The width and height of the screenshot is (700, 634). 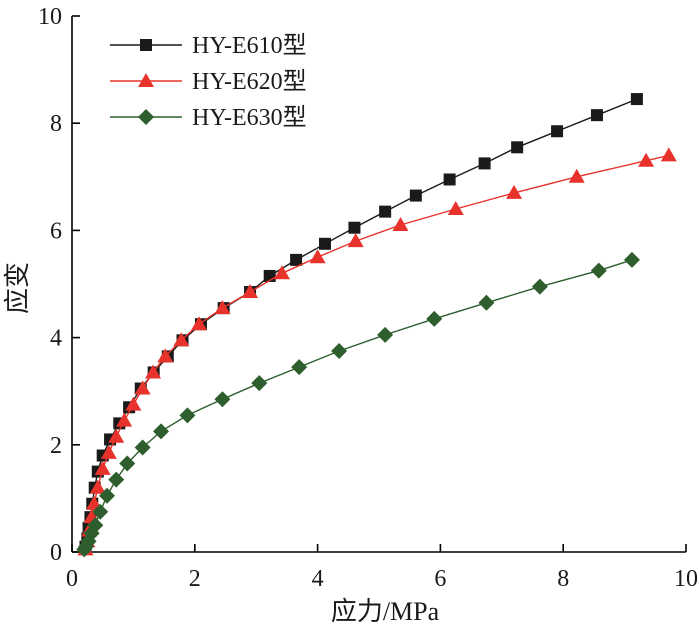 I want to click on legend-label: HY-E610型, so click(x=249, y=45).